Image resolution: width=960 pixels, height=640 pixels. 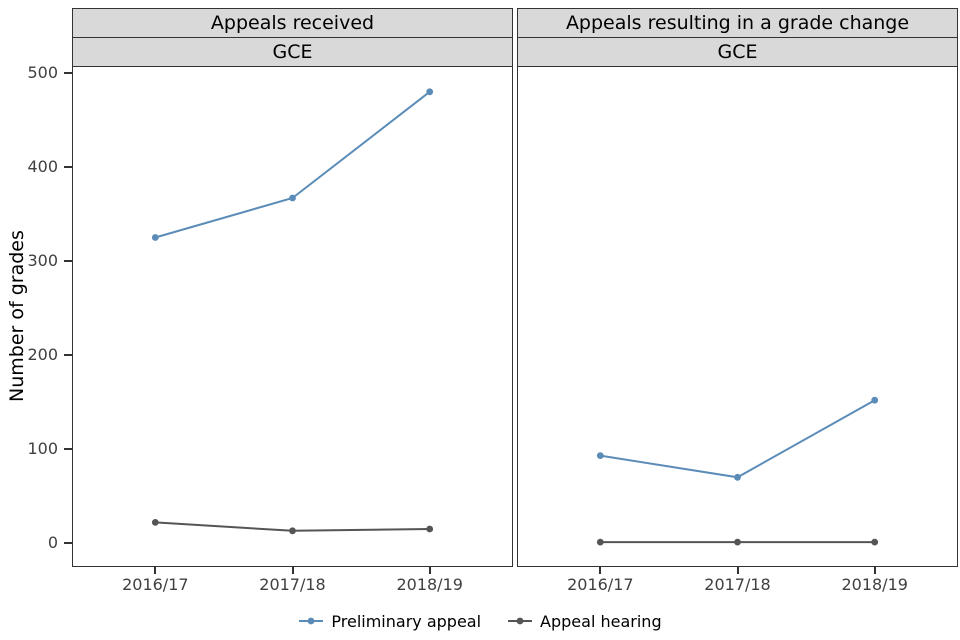 I want to click on plot-area-grade-change, so click(x=737, y=471).